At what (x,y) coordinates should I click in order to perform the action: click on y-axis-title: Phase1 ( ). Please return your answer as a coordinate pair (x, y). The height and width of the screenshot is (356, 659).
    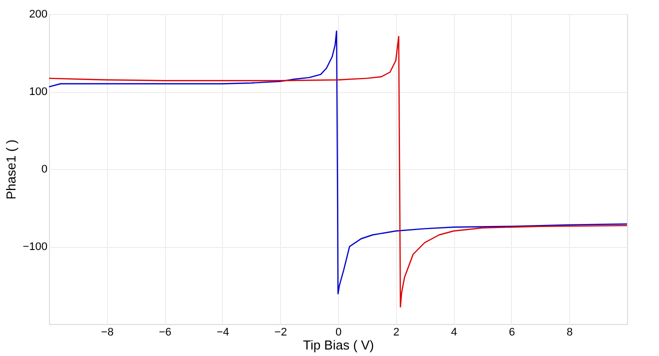
    Looking at the image, I should click on (11, 170).